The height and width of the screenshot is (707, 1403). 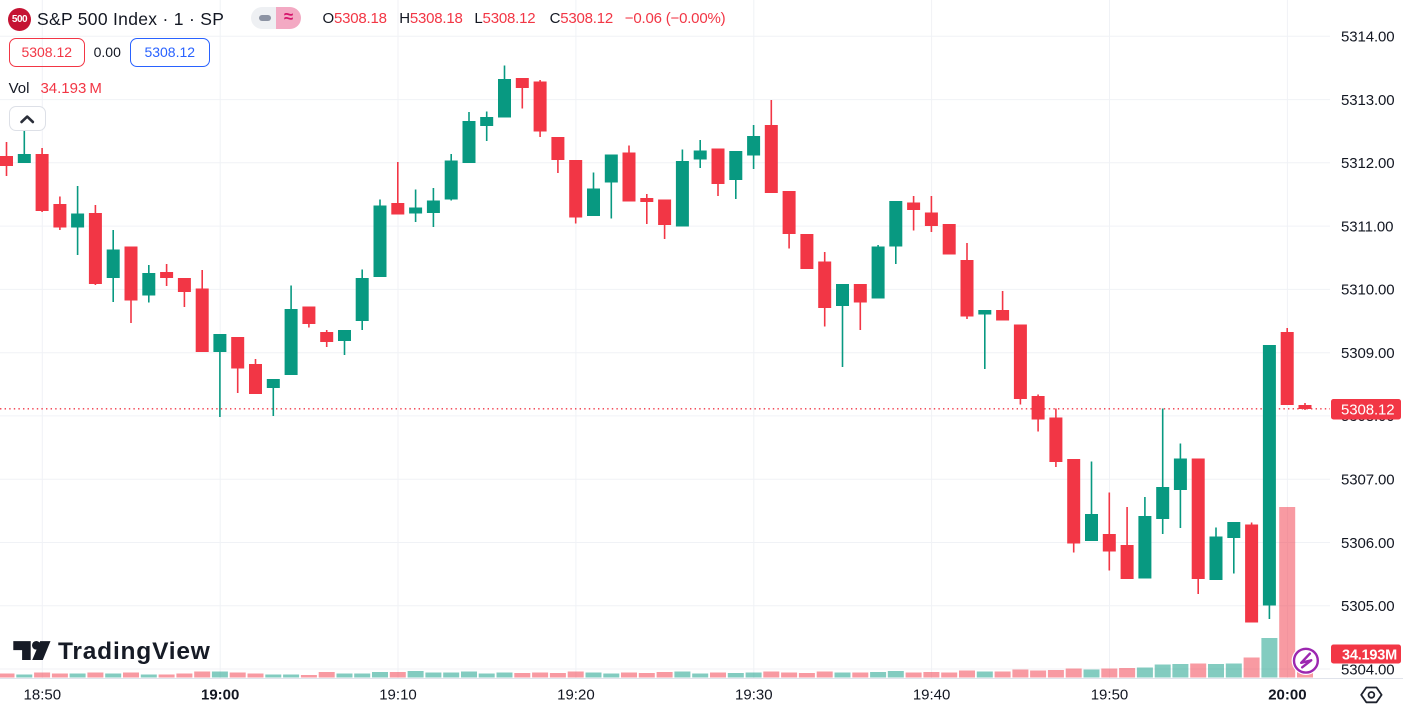 I want to click on svg-text: 5305.00, so click(x=1368, y=606).